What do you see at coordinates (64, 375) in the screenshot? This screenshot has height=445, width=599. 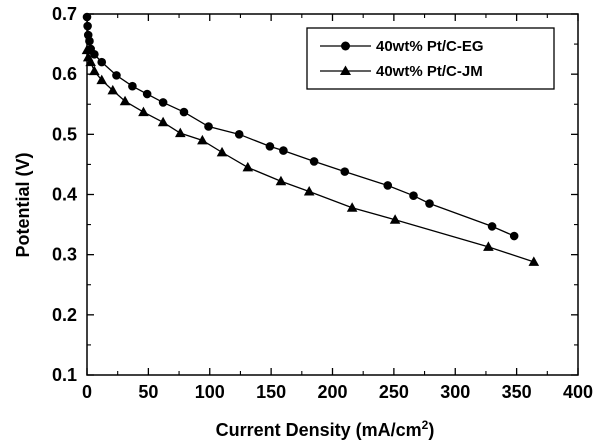 I see `y-tick-label: 0.1` at bounding box center [64, 375].